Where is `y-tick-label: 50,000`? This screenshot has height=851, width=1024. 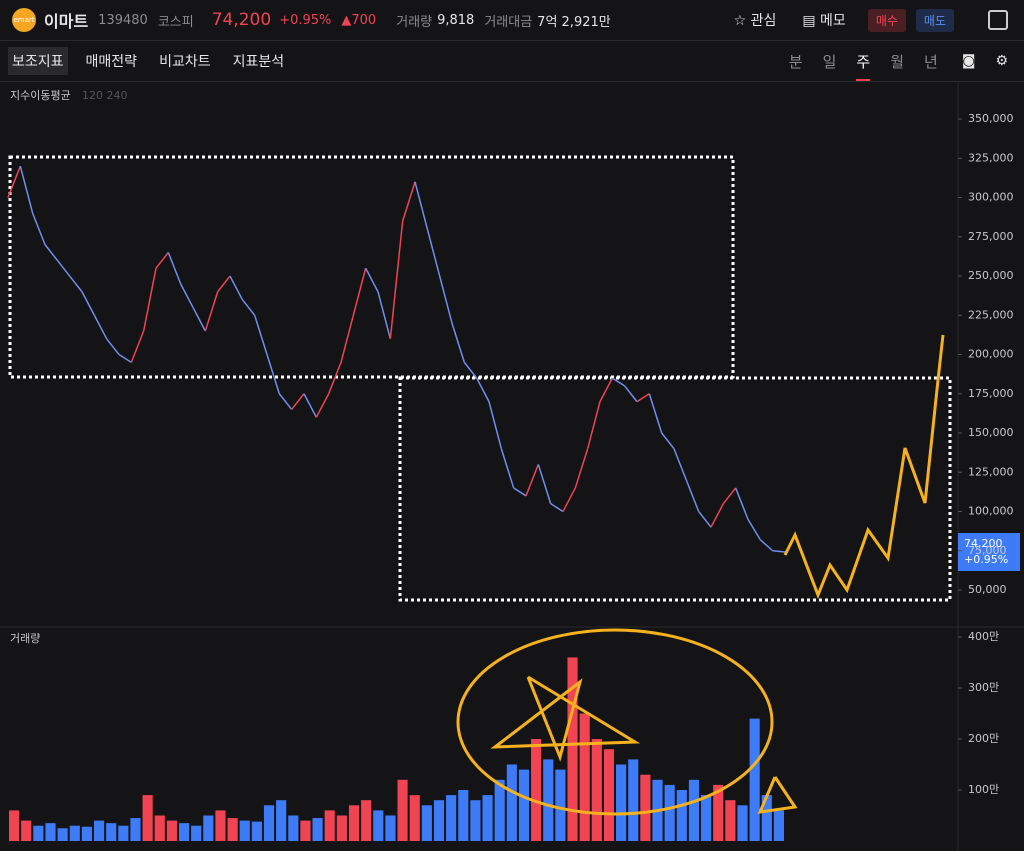 y-tick-label: 50,000 is located at coordinates (987, 589).